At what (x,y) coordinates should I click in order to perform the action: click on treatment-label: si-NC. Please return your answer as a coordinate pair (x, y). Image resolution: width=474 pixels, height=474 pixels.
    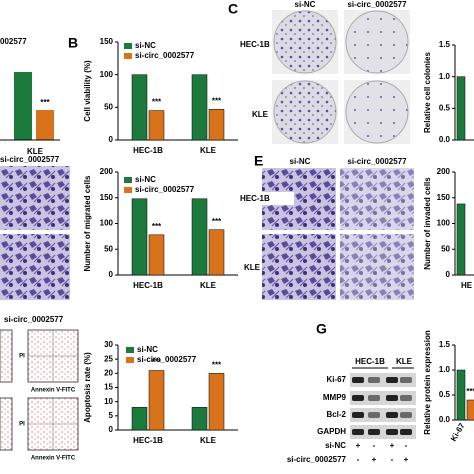
    Looking at the image, I should click on (335, 445).